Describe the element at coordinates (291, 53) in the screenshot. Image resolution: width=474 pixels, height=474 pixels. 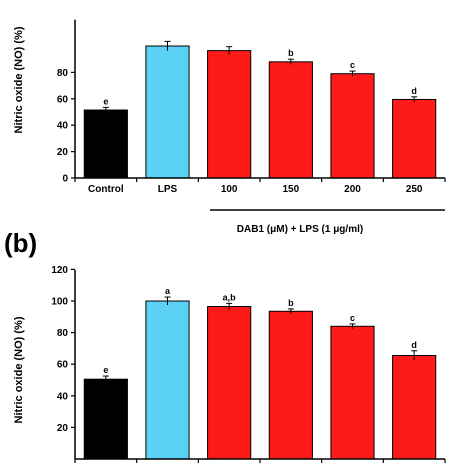
I see `panel-a-significance-3: b` at that location.